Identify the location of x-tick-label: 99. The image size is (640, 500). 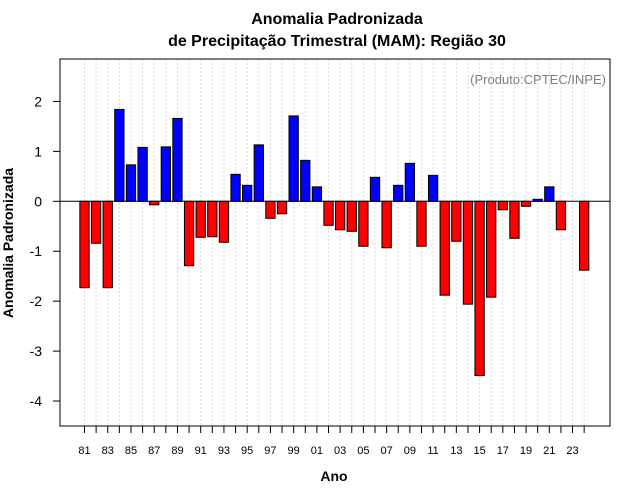
(294, 451).